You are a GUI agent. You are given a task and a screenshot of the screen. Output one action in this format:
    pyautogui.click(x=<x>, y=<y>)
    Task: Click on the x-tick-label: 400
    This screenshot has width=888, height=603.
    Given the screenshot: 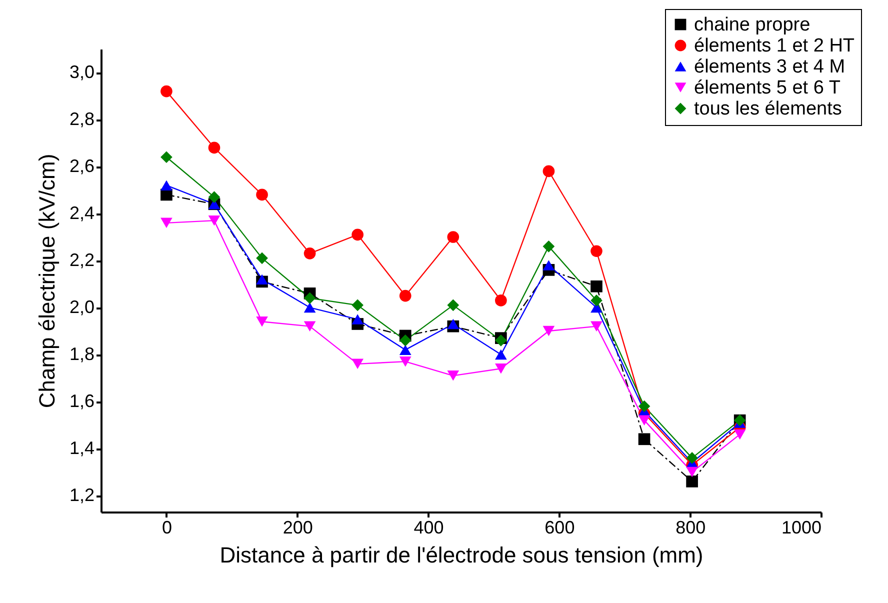 What is the action you would take?
    pyautogui.click(x=429, y=528)
    